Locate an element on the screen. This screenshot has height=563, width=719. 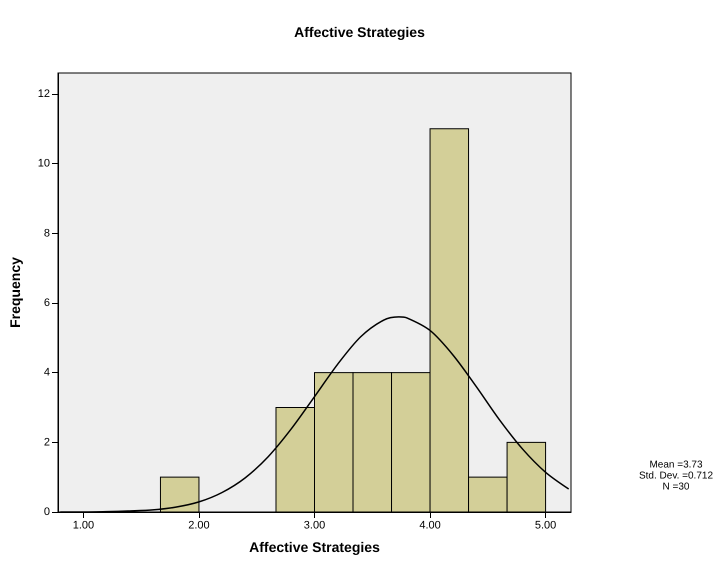
text: Mean =3.73 is located at coordinates (676, 465).